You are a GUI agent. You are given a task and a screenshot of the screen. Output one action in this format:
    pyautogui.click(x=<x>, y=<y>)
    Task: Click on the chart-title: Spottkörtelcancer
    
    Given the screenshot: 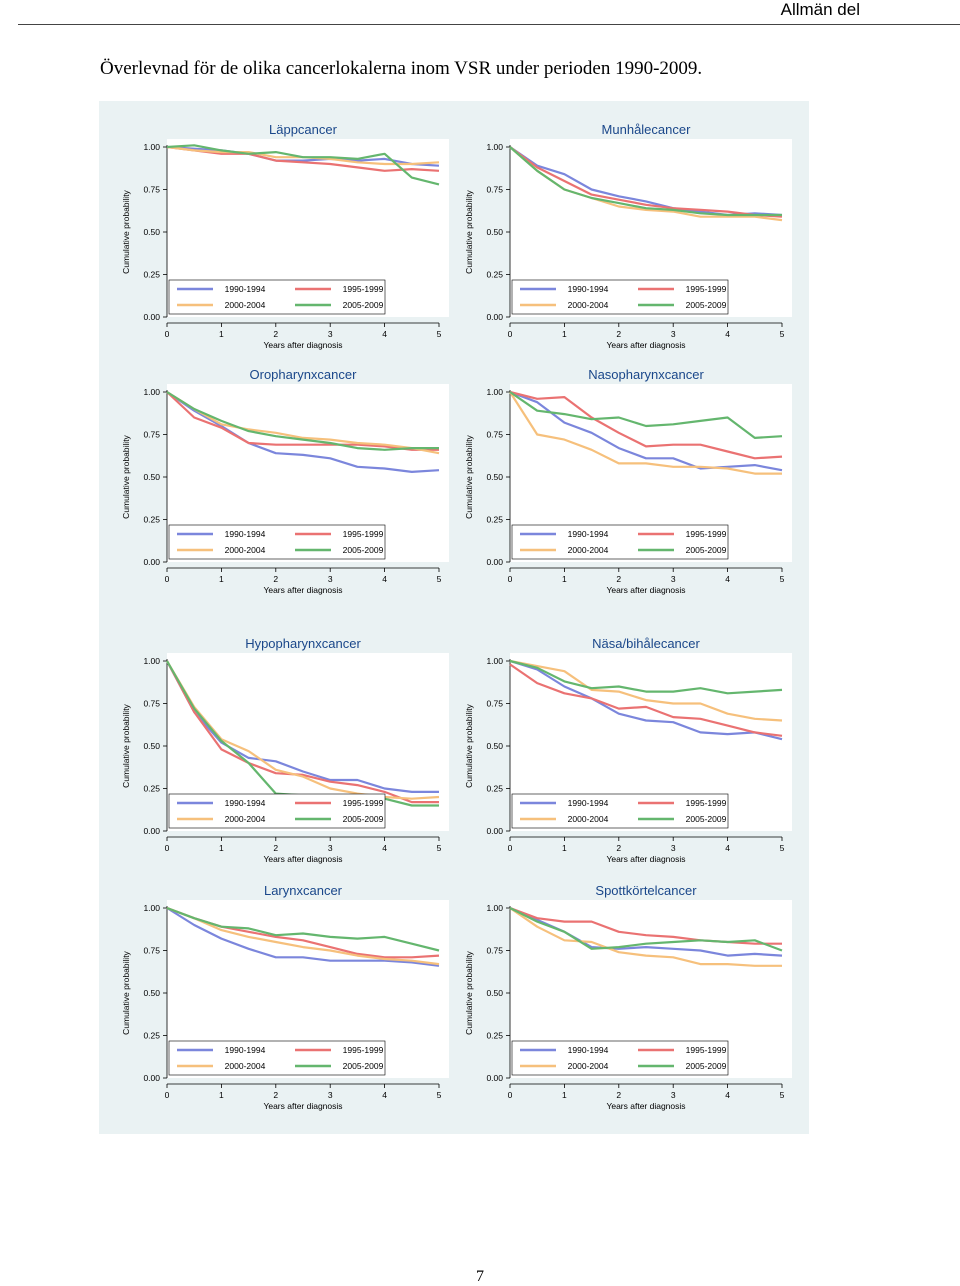 What is the action you would take?
    pyautogui.click(x=646, y=890)
    